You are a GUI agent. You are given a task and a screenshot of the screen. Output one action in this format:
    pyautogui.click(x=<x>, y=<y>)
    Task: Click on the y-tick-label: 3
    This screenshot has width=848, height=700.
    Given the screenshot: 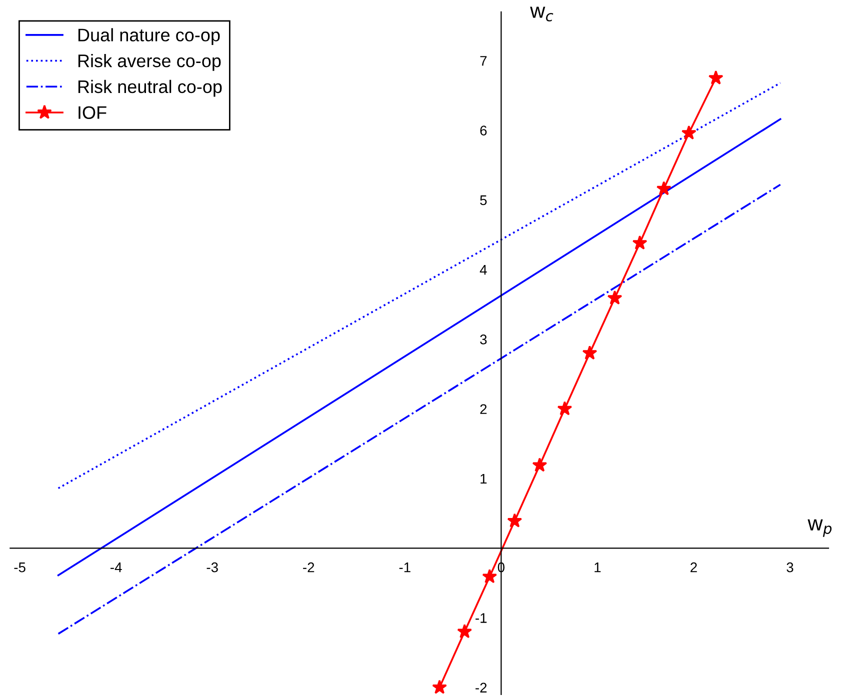 What is the action you would take?
    pyautogui.click(x=483, y=339)
    